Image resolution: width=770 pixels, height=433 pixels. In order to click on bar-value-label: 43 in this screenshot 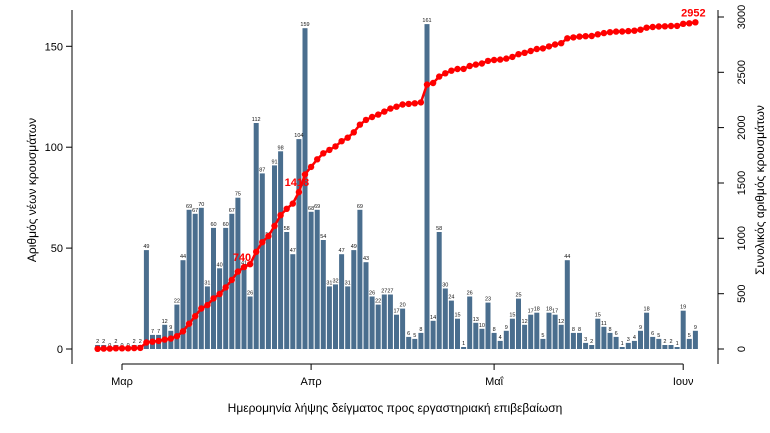, I will do `click(366, 259)`.